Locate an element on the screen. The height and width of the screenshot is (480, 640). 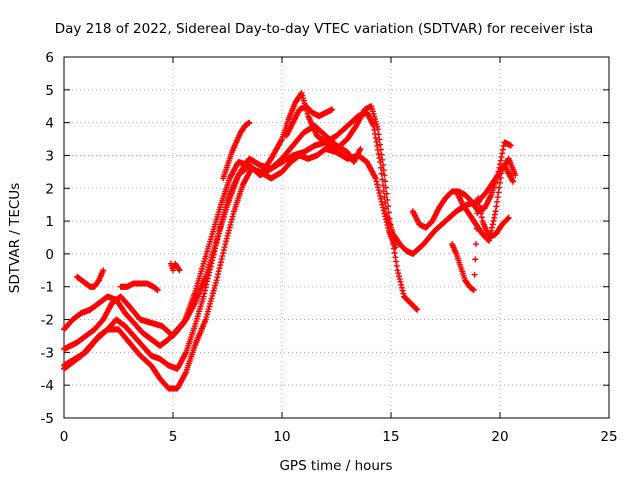
y-tick-label: 1 is located at coordinates (49, 222).